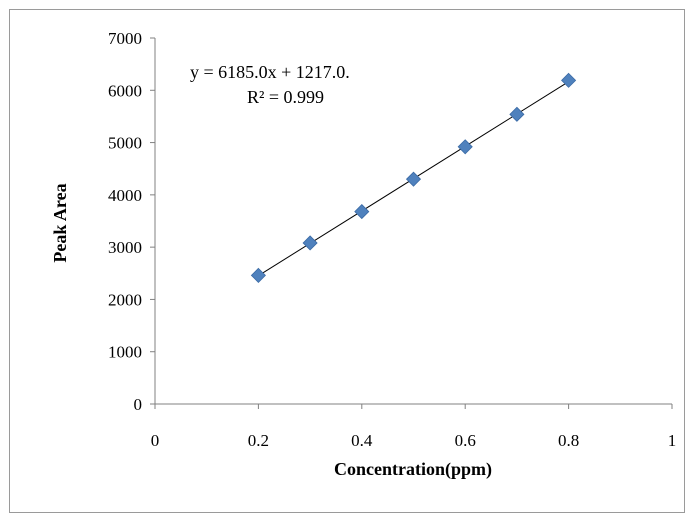  What do you see at coordinates (60, 222) in the screenshot?
I see `y-axis-title: Peak Area` at bounding box center [60, 222].